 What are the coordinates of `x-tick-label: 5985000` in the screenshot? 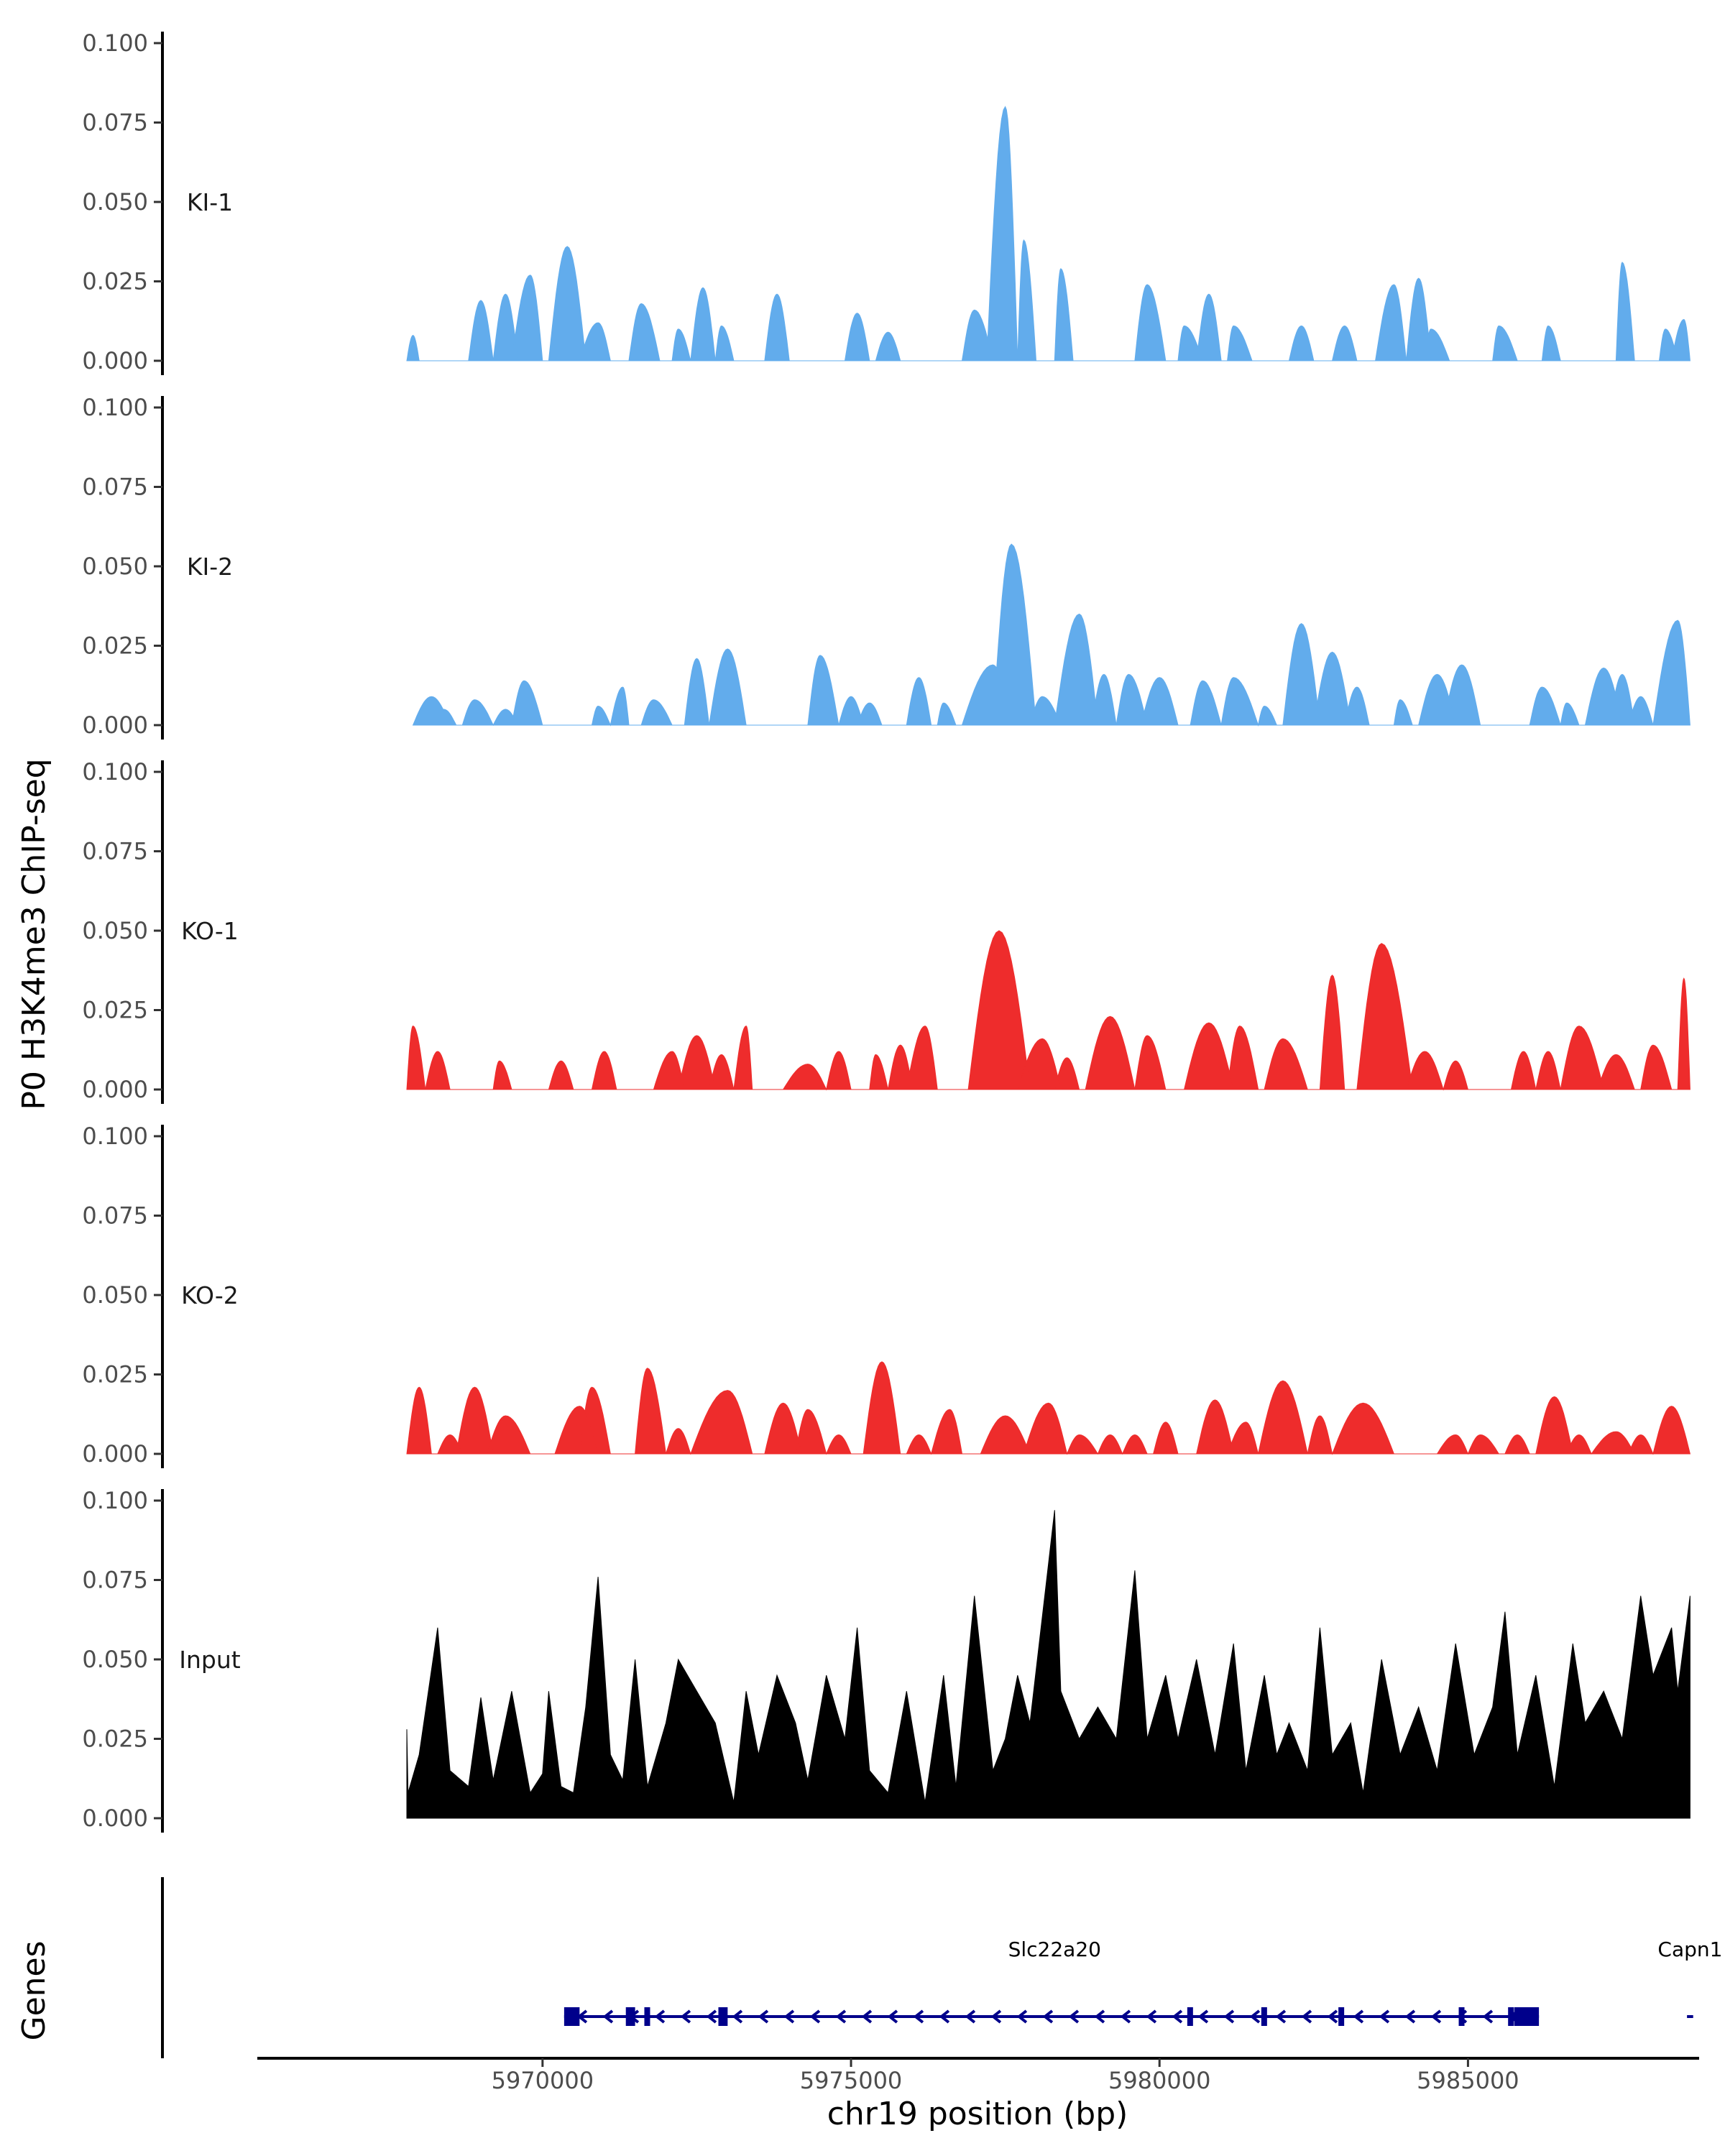 It's located at (1468, 2080).